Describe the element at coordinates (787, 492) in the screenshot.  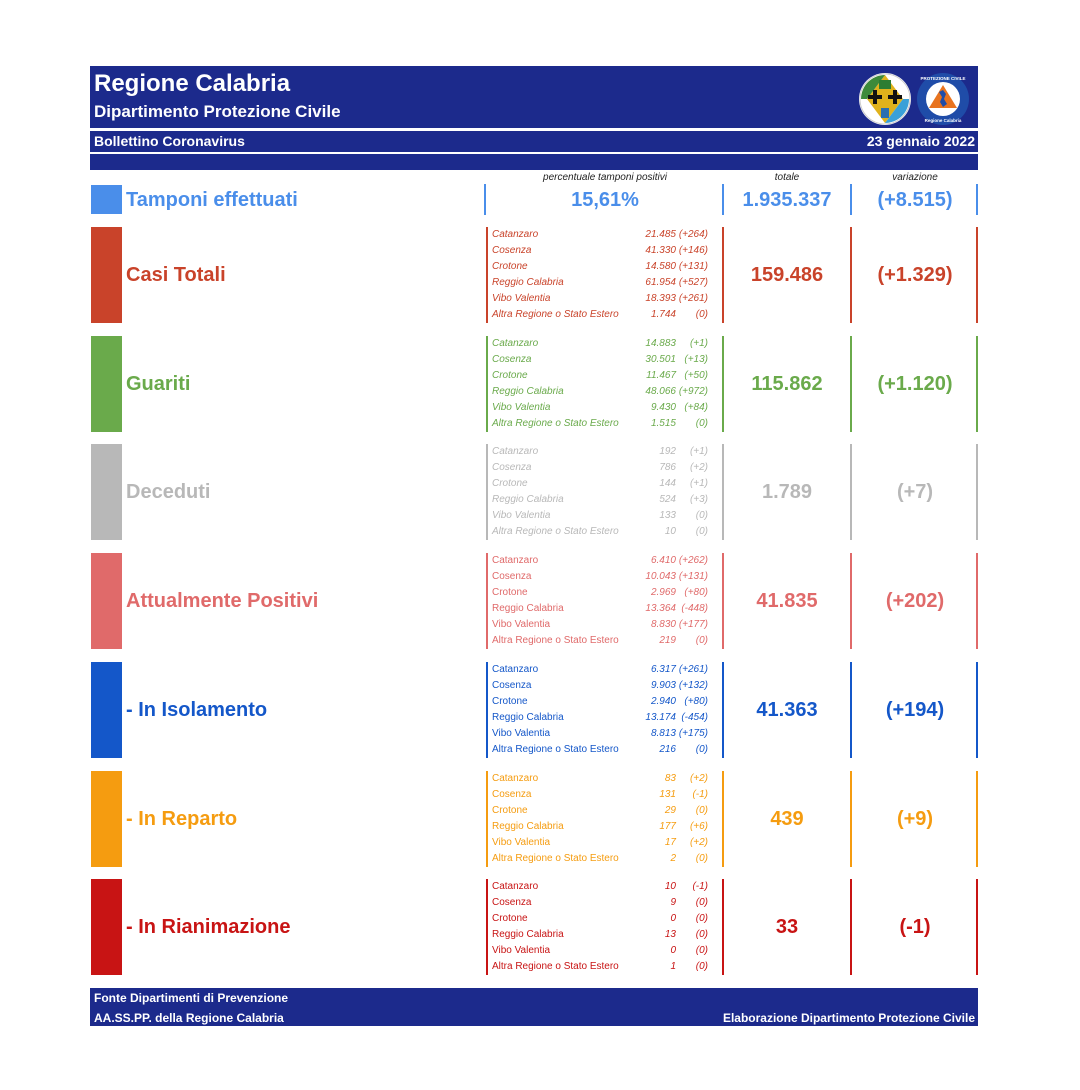
I see `section-total: 1.789` at that location.